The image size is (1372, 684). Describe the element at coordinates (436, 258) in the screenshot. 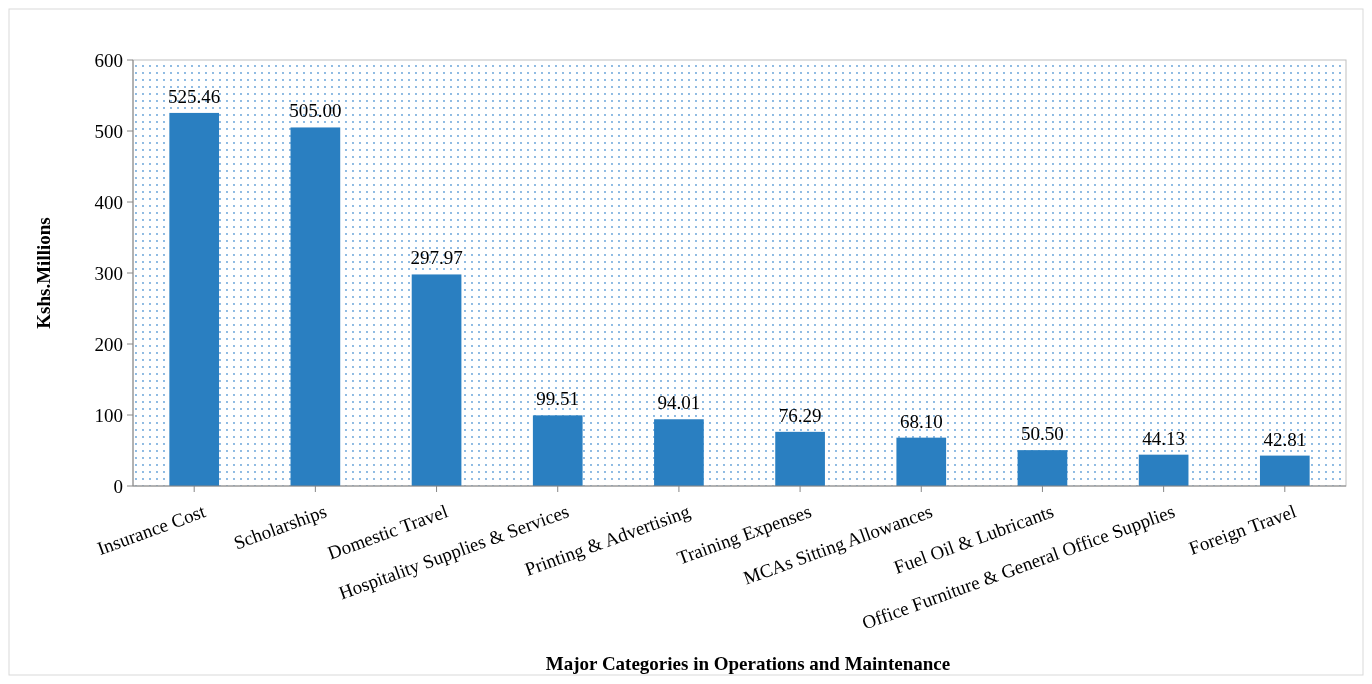

I see `data-label: 297.97` at that location.